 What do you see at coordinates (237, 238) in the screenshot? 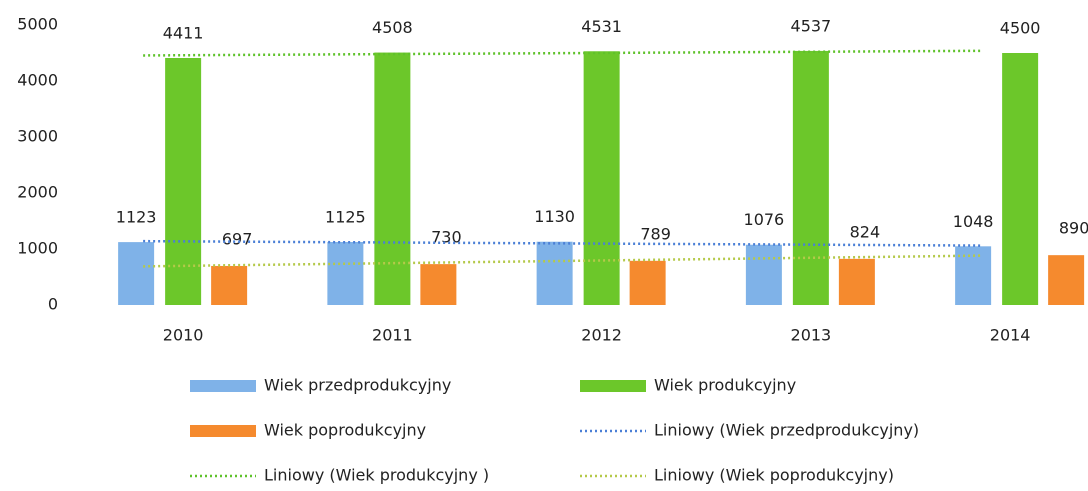
I see `data-label: 697` at bounding box center [237, 238].